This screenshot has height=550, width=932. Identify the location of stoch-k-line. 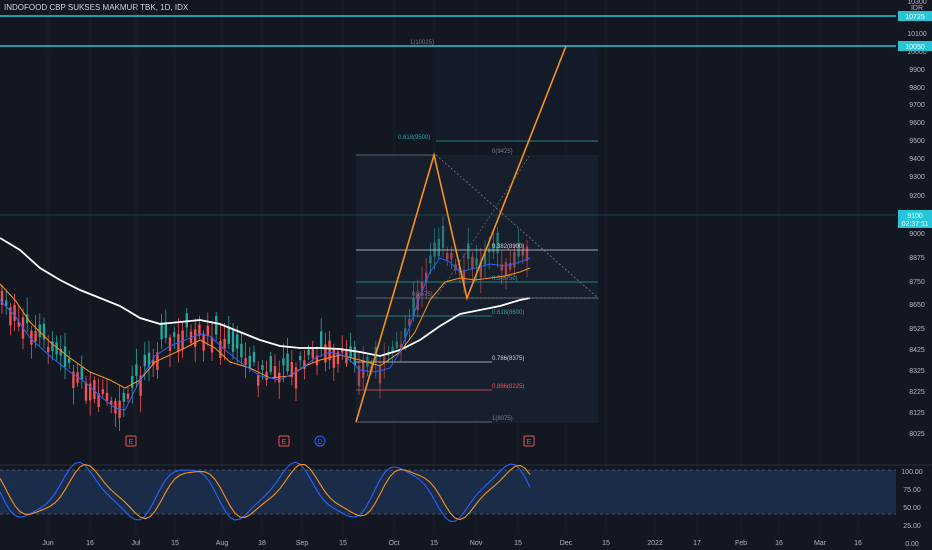
(265, 491).